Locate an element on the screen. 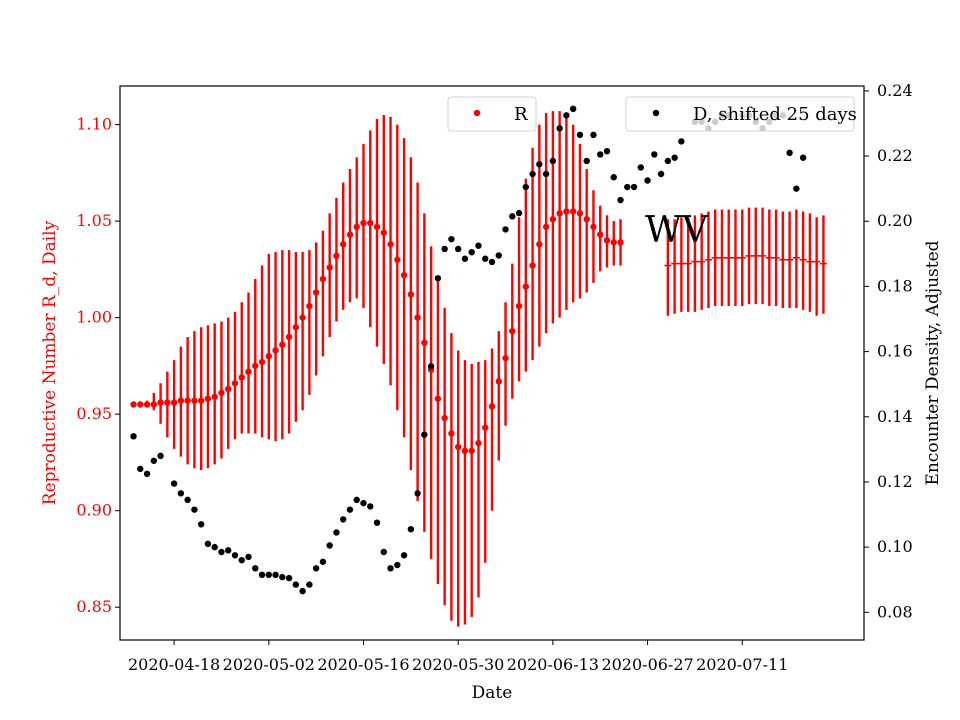 This screenshot has width=960, height=720. legend-d-marker is located at coordinates (656, 113).